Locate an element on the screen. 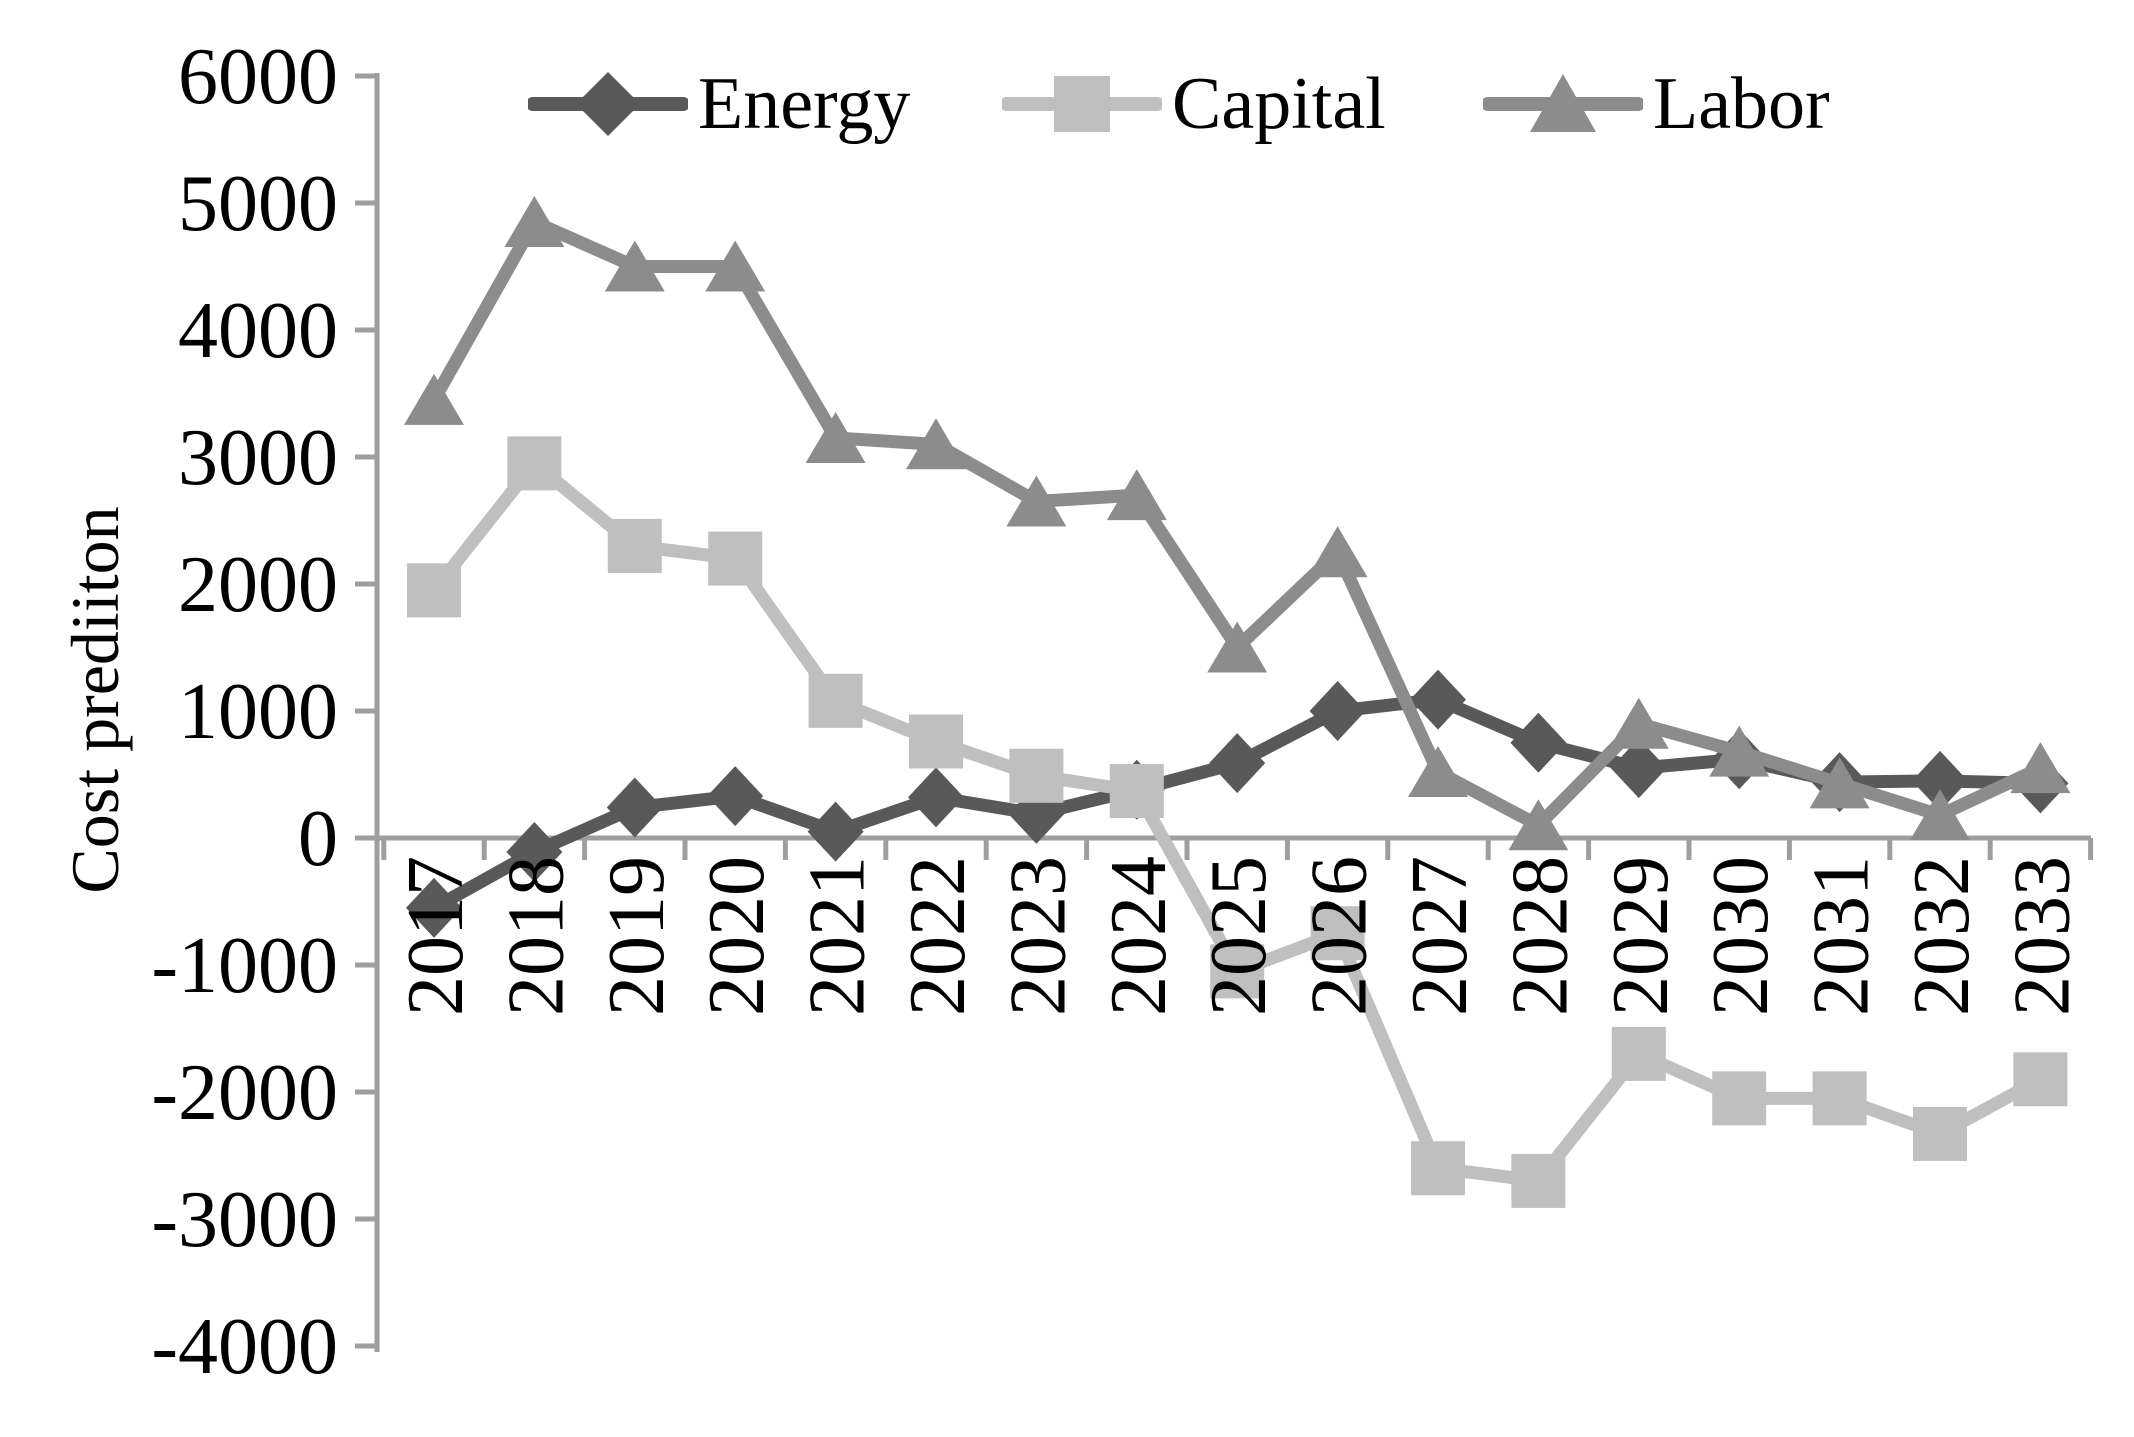 The width and height of the screenshot is (2134, 1437). y-tick-label: 1000 is located at coordinates (258, 712).